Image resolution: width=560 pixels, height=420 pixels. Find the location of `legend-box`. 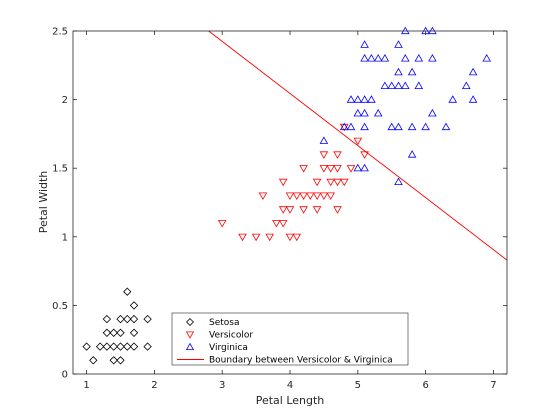

legend-box is located at coordinates (290, 339).